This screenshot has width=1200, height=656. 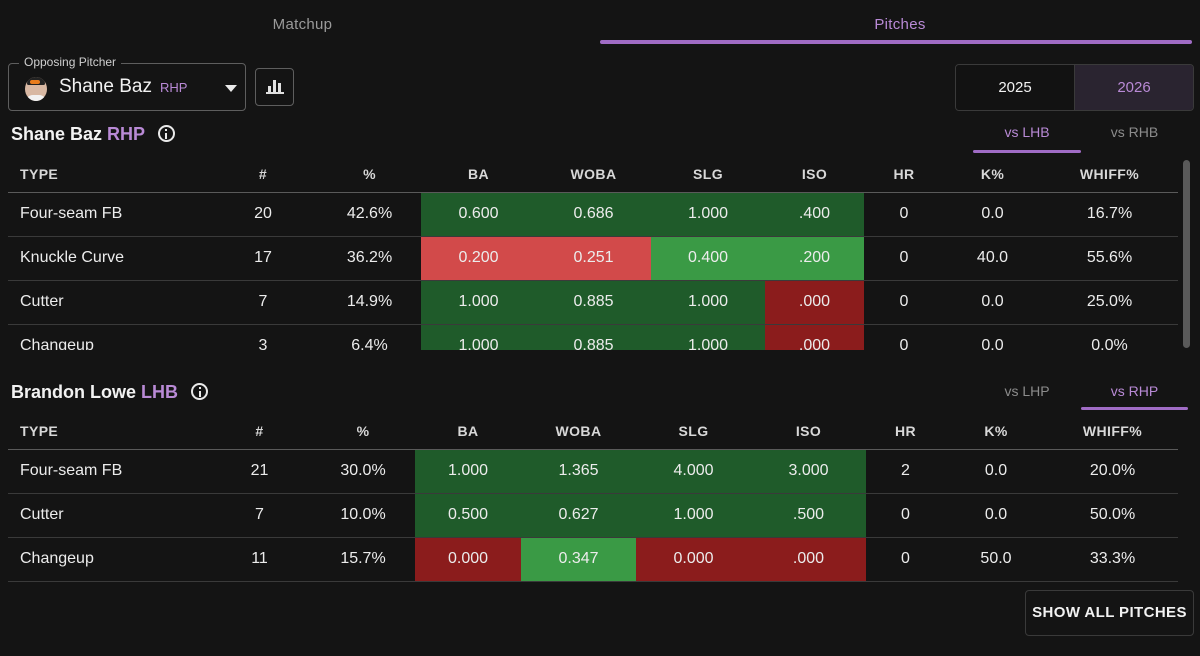 What do you see at coordinates (363, 559) in the screenshot?
I see `cell-pct: 15.7%` at bounding box center [363, 559].